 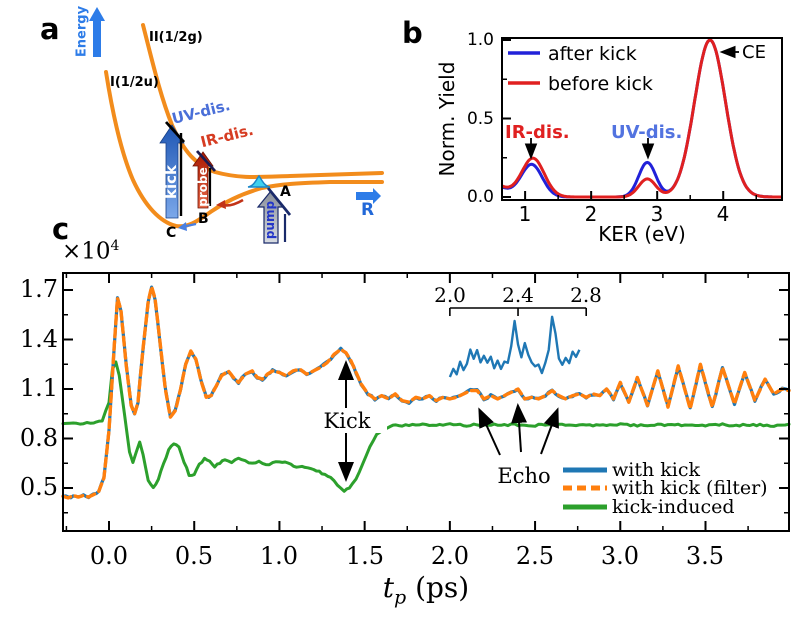 What do you see at coordinates (690, 488) in the screenshot?
I see `legend-label-with-kick-filter: with kick (filter)` at bounding box center [690, 488].